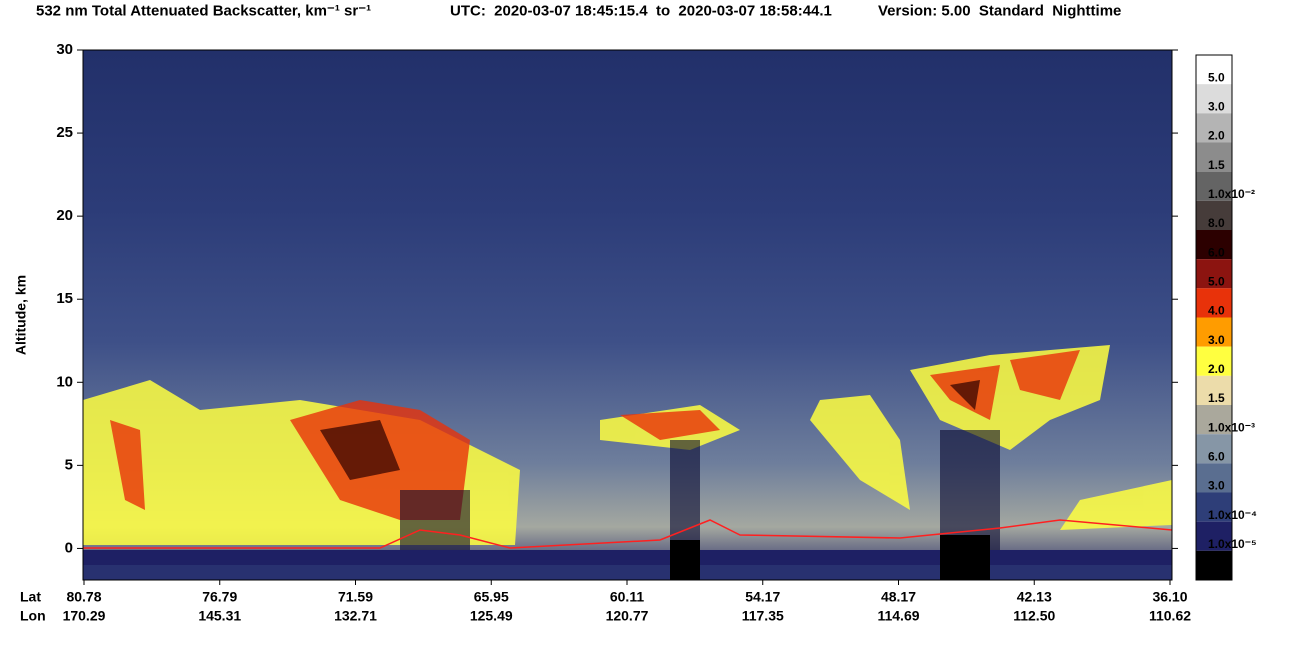 This screenshot has width=1300, height=672. Describe the element at coordinates (491, 597) in the screenshot. I see `lat-label: 65.95` at that location.